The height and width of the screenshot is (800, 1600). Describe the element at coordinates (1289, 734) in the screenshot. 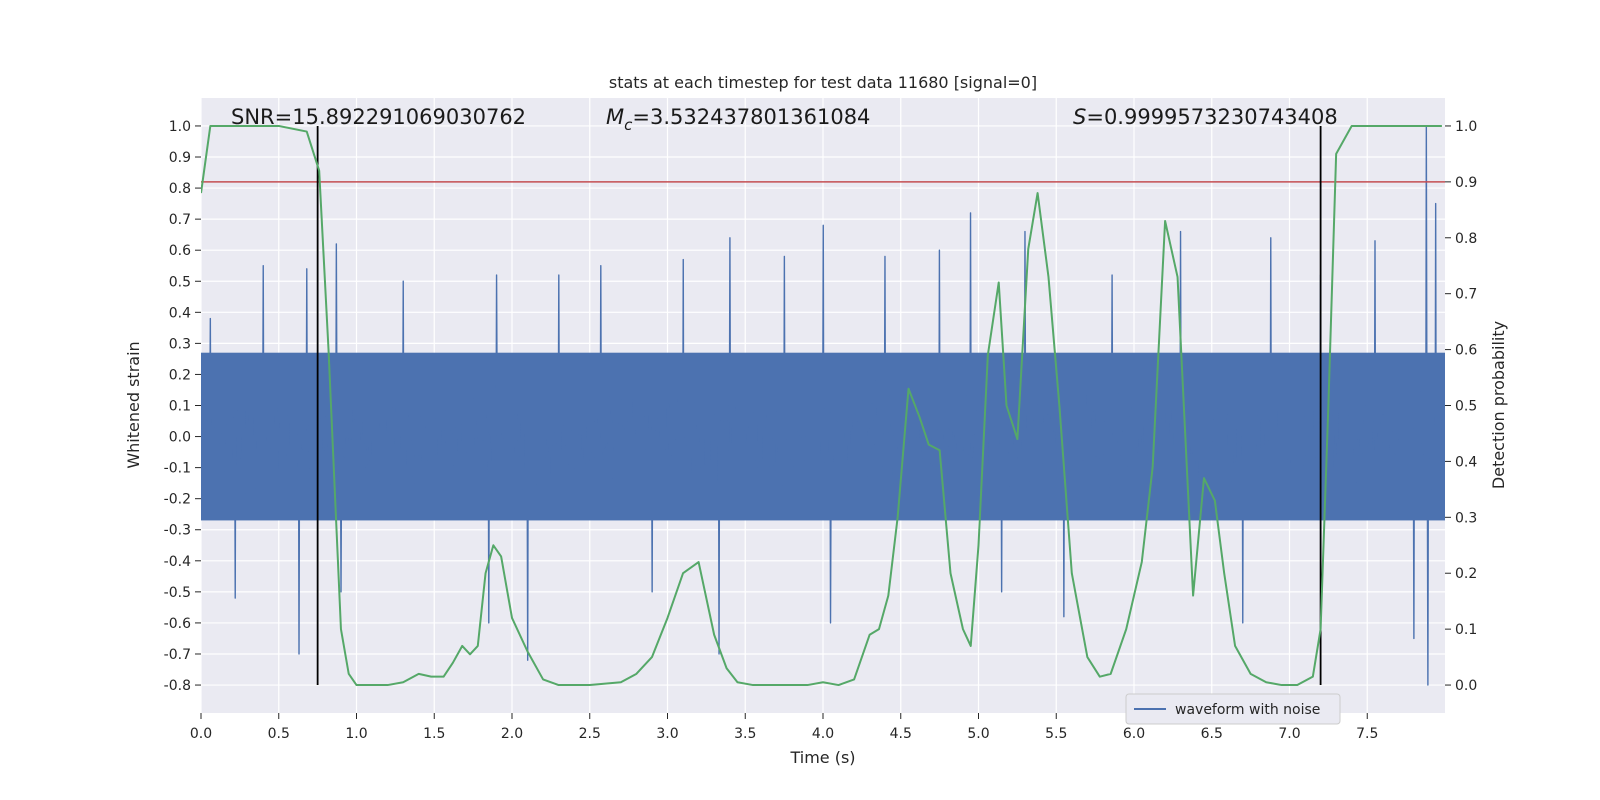

I see `x-tick-label: 7.0` at that location.